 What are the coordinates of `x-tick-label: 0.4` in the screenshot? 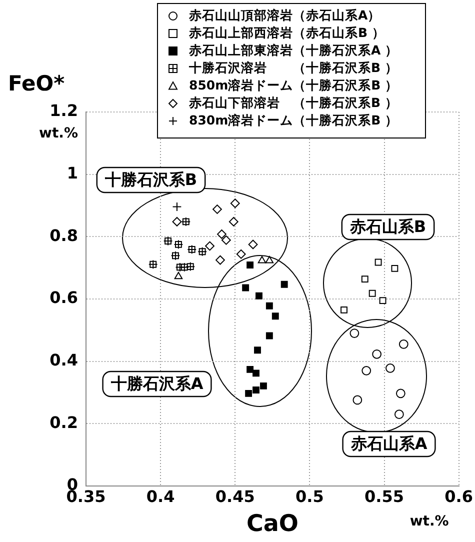 It's located at (160, 496).